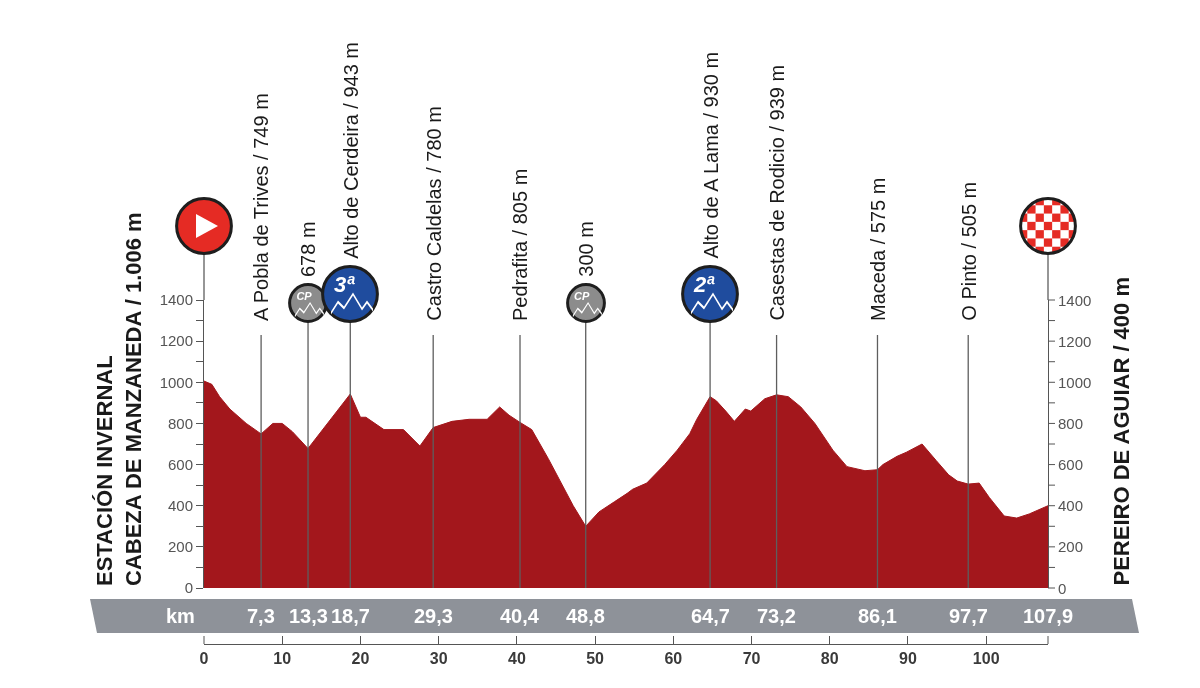 The height and width of the screenshot is (688, 1200). What do you see at coordinates (282, 659) in the screenshot?
I see `x-tick-label: 10` at bounding box center [282, 659].